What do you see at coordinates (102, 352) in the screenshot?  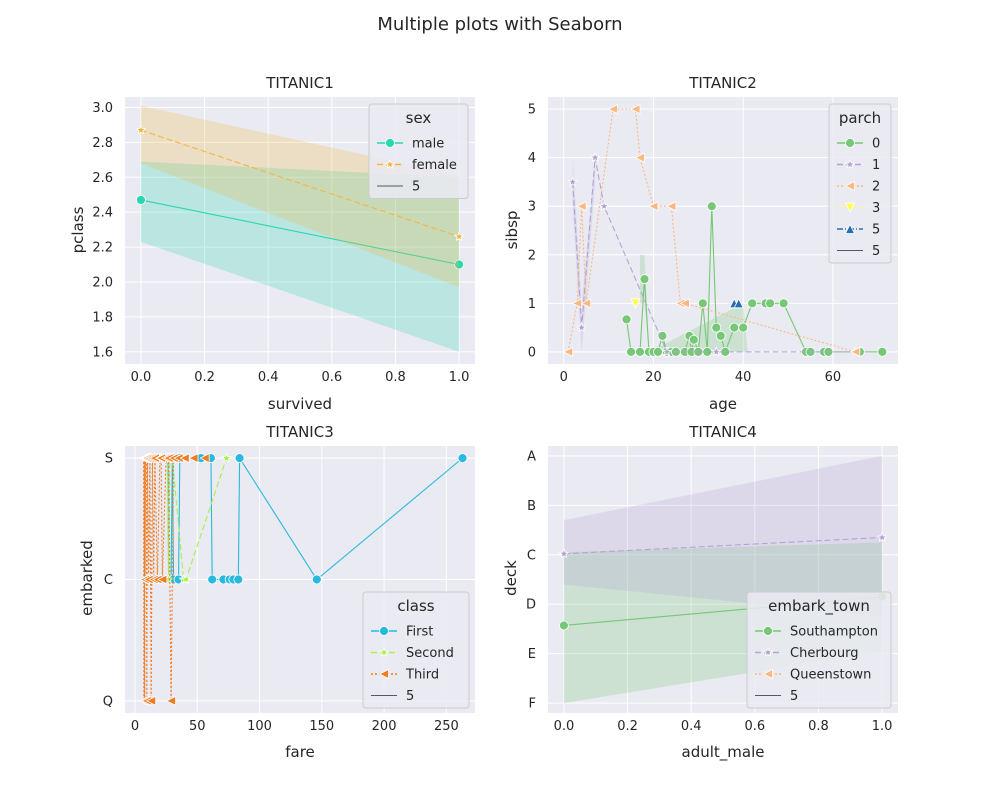 I see `y-tick-label: 1.6` at bounding box center [102, 352].